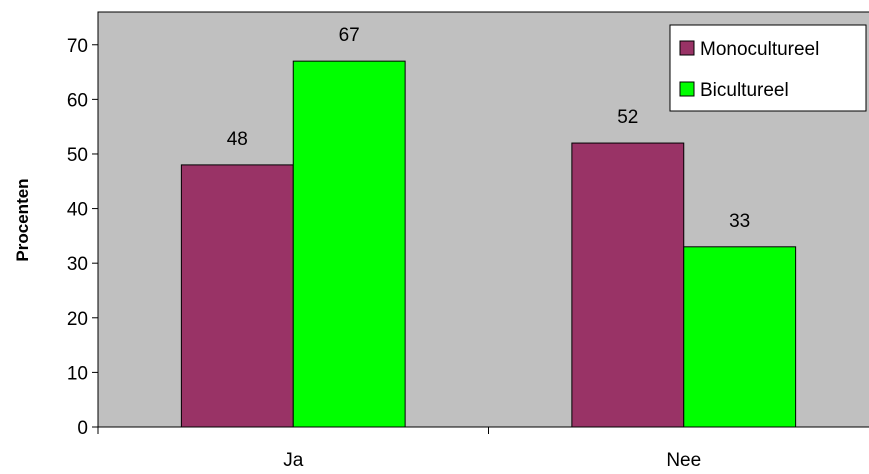 This screenshot has height=474, width=869. I want to click on y-axis-title: Procenten, so click(22, 219).